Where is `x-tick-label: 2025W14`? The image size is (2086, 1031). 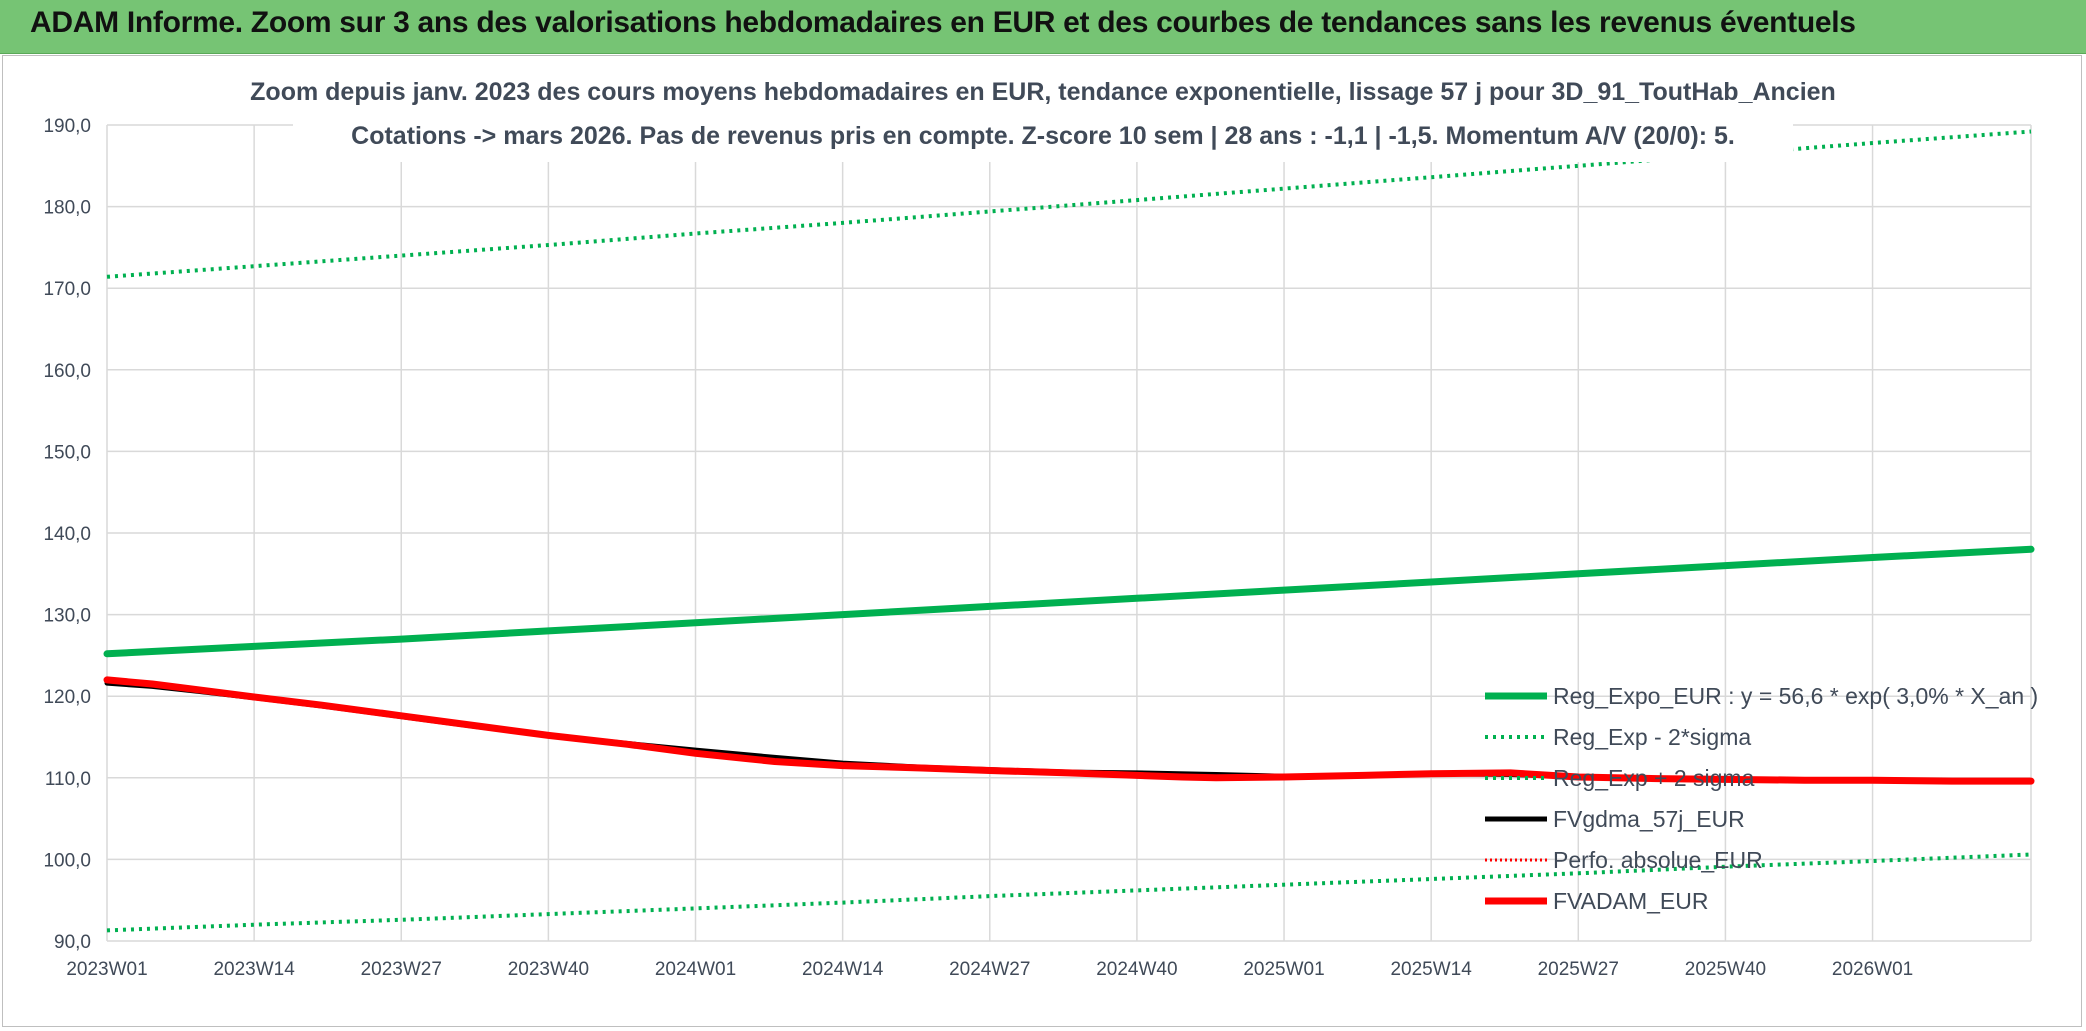 x-tick-label: 2025W14 is located at coordinates (1431, 969).